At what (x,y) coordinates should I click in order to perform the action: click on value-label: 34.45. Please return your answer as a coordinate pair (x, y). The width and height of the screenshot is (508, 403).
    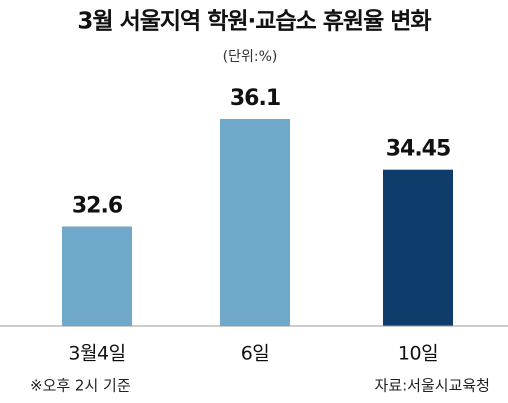
    Looking at the image, I should click on (418, 149).